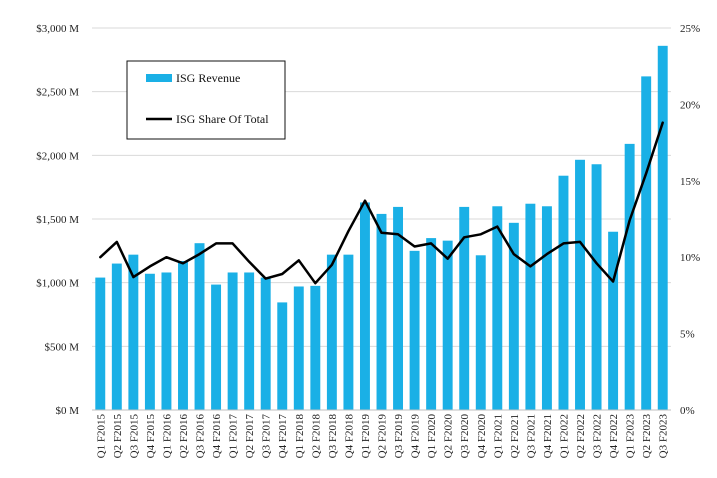 The image size is (717, 478). What do you see at coordinates (690, 29) in the screenshot?
I see `right-tick-label: 25%` at bounding box center [690, 29].